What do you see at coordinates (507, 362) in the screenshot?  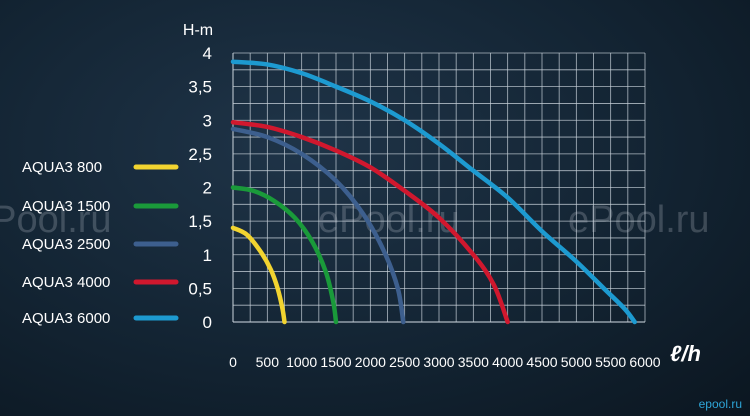 I see `x-tick-label: 4000` at bounding box center [507, 362].